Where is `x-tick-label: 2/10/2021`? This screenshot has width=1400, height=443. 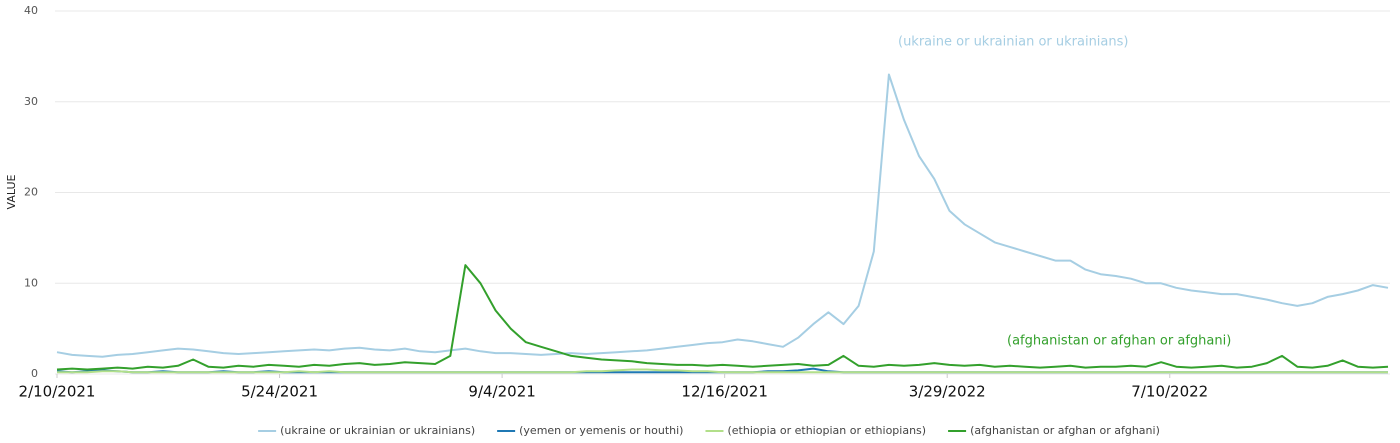 x-tick-label: 2/10/2021 is located at coordinates (57, 392).